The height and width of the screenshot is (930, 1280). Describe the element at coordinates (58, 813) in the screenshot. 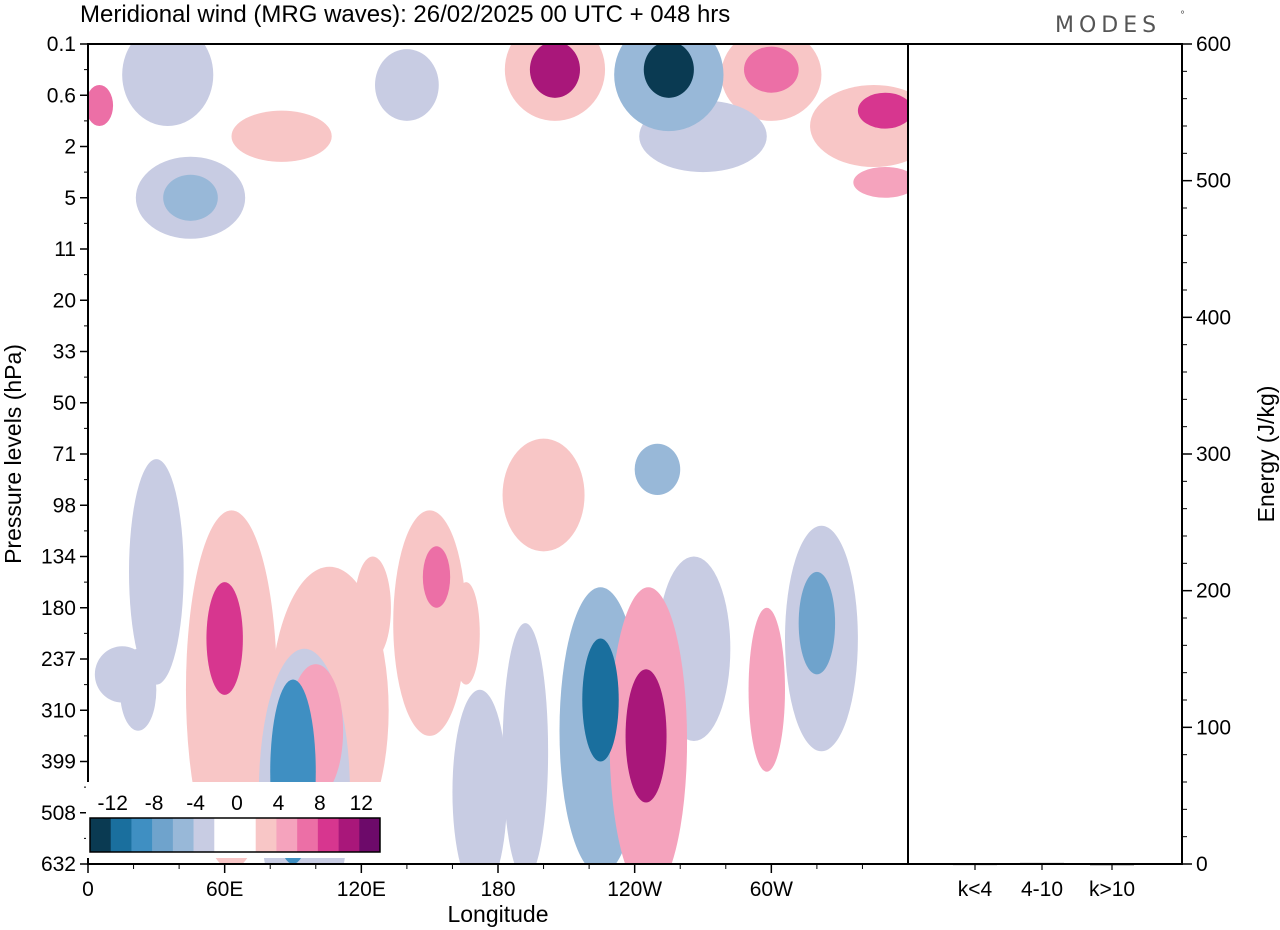

I see `pressure-tick-label: 508` at that location.